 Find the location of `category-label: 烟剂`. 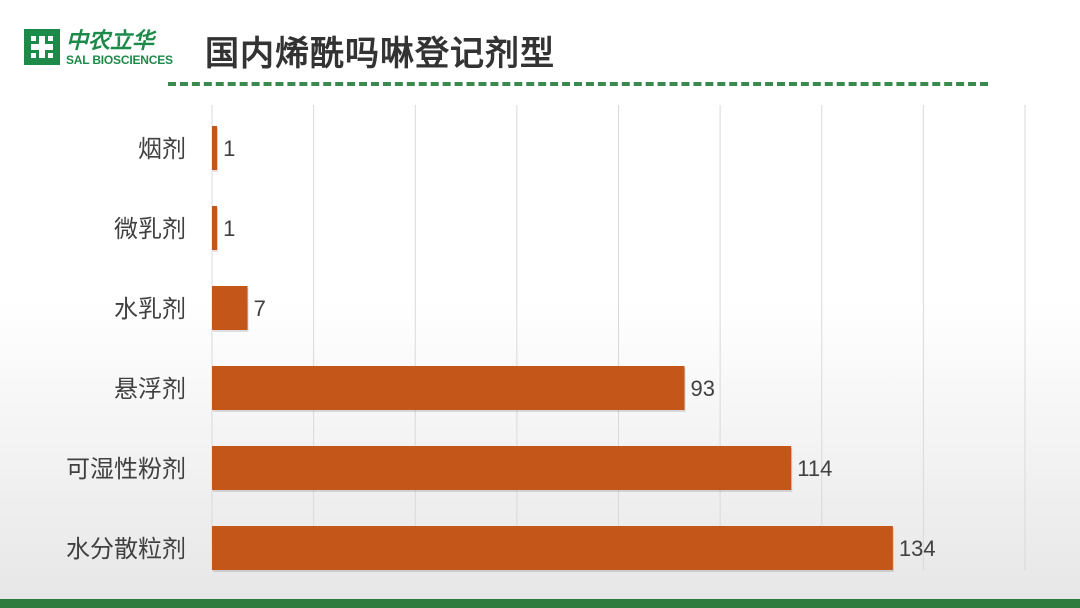

category-label: 烟剂 is located at coordinates (162, 149).